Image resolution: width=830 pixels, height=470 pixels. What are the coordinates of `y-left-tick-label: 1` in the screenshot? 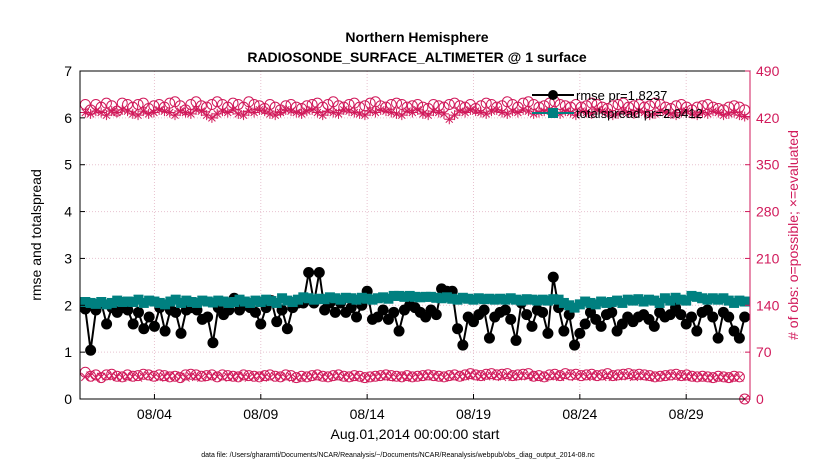 It's located at (68, 352).